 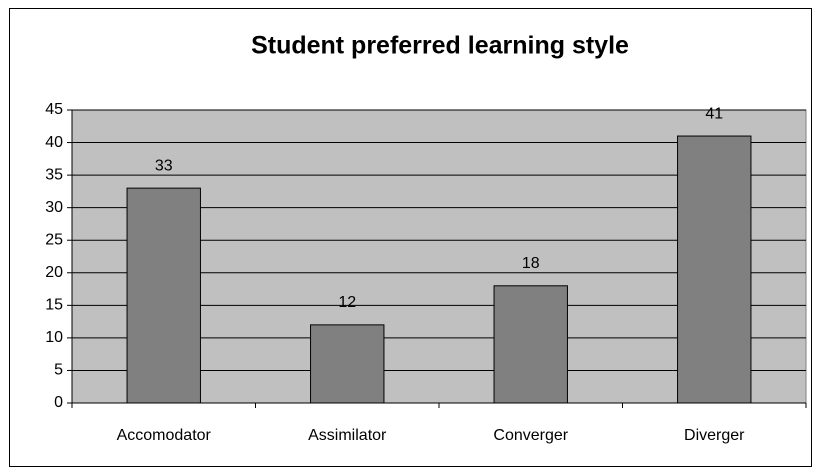 I want to click on x-tick-label: Diverger, so click(x=714, y=435).